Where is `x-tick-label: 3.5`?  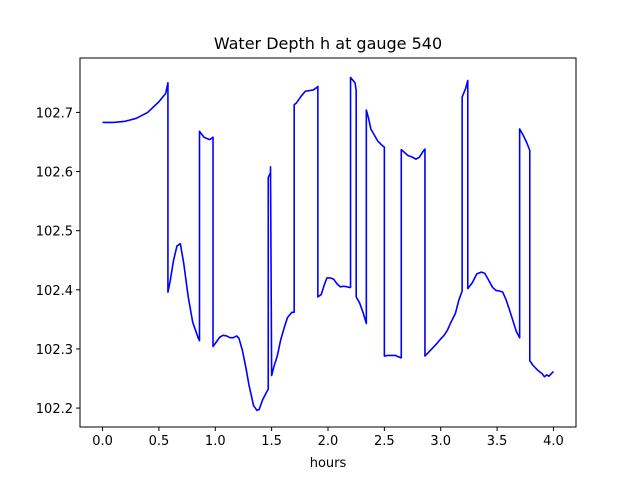 x-tick-label: 3.5 is located at coordinates (497, 441).